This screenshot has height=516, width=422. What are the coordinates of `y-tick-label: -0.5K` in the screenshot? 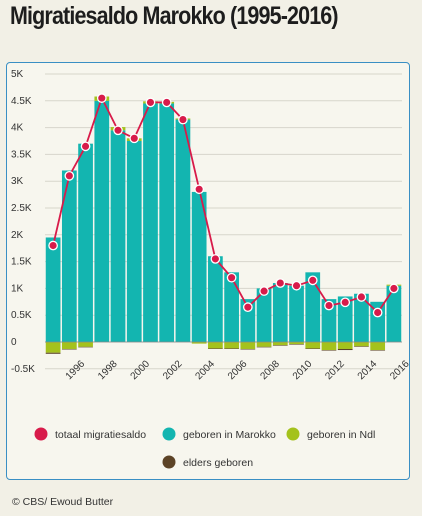 It's located at (23, 369).